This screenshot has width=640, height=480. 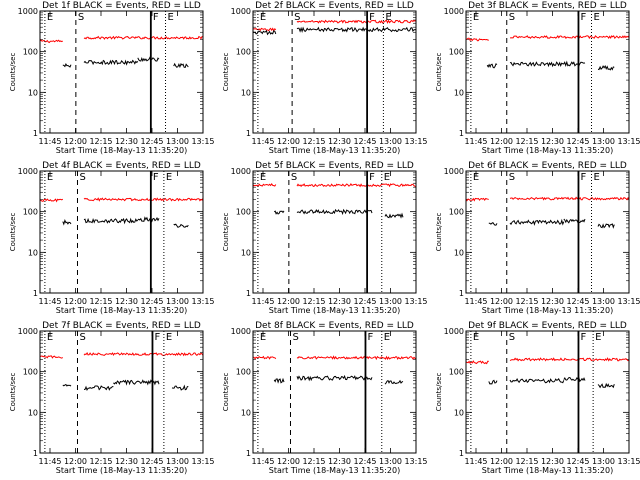 What do you see at coordinates (334, 166) in the screenshot?
I see `chart-title: Det 5f BLACK = Events, RED = LLD` at bounding box center [334, 166].